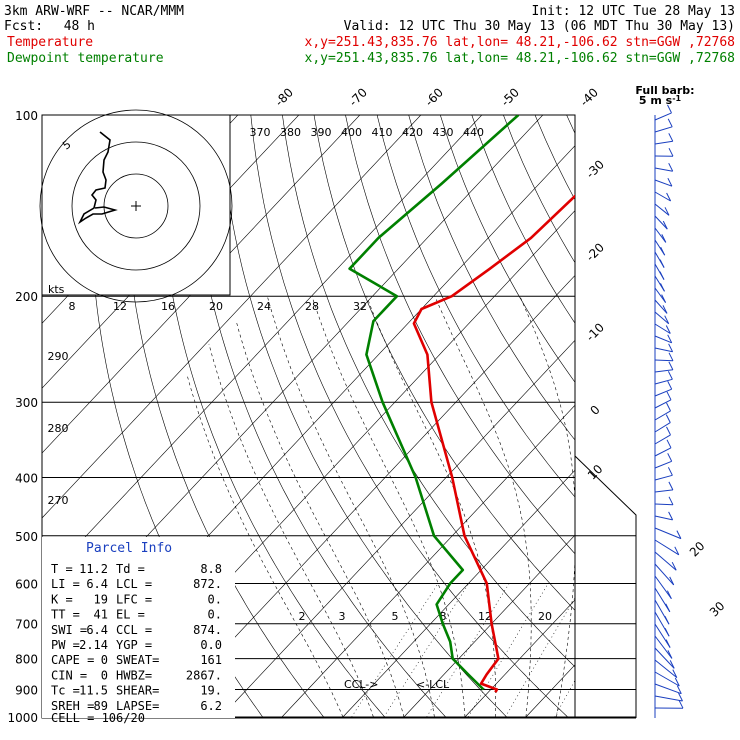 The height and width of the screenshot is (740, 740). I want to click on hodo-speed-label: 16, so click(168, 306).